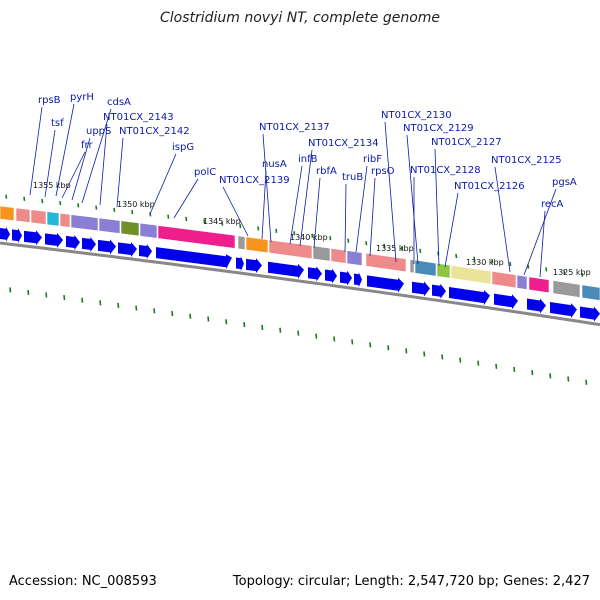 This screenshot has width=600, height=600. I want to click on gene-label: tsf, so click(57, 123).